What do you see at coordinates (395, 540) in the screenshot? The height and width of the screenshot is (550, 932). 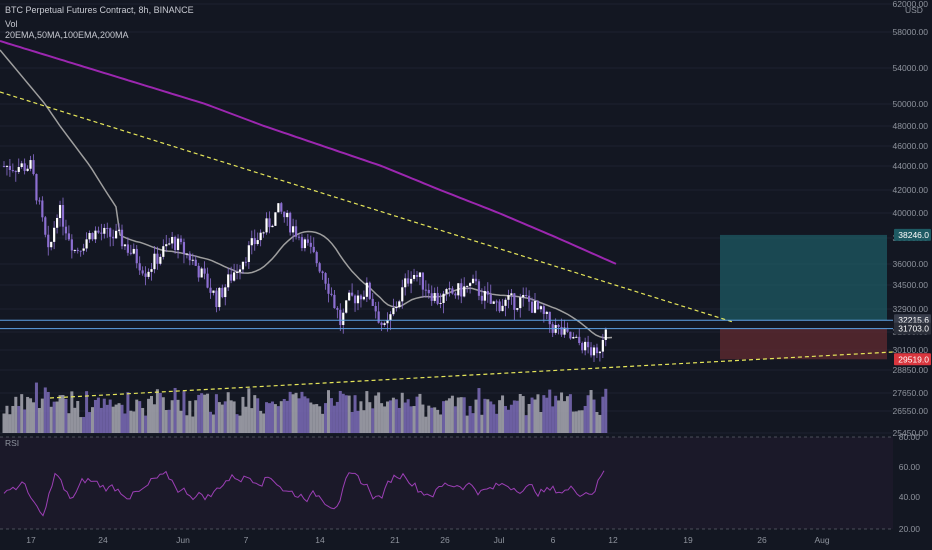 I see `time-tick-label: 21` at bounding box center [395, 540].